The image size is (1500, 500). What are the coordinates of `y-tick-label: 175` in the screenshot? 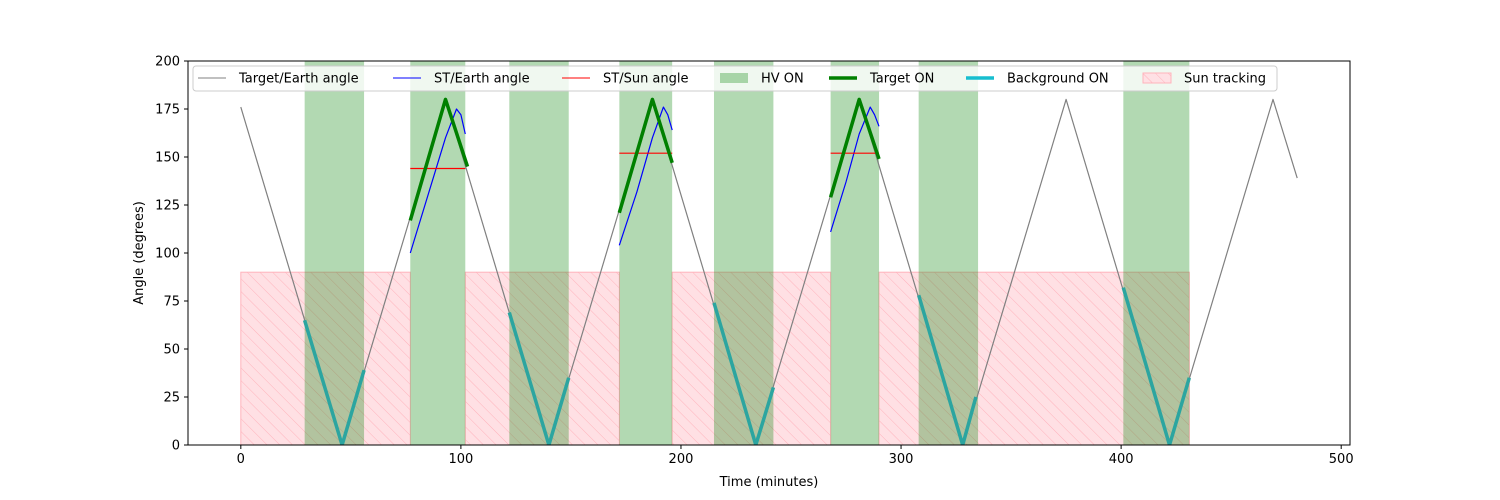 It's located at (167, 110).